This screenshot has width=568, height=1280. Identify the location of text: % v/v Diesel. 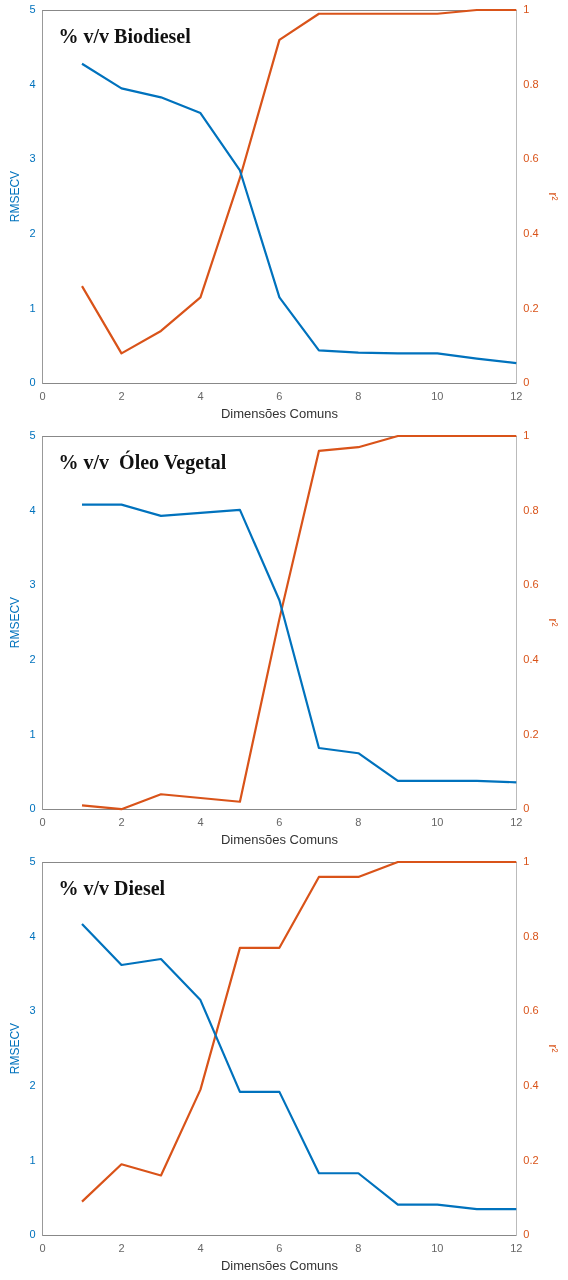
(112, 888).